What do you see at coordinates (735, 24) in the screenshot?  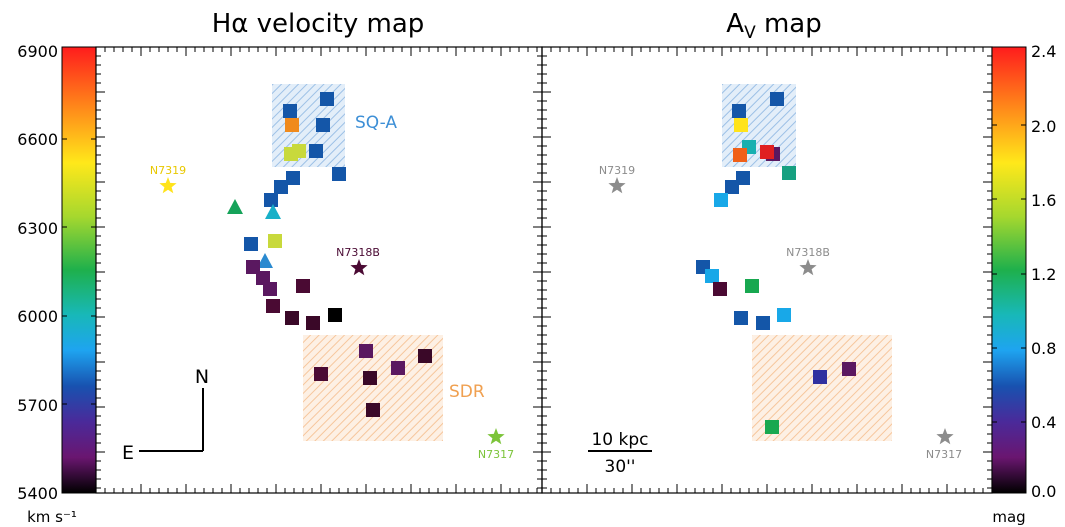 I see `right-title-main: A` at bounding box center [735, 24].